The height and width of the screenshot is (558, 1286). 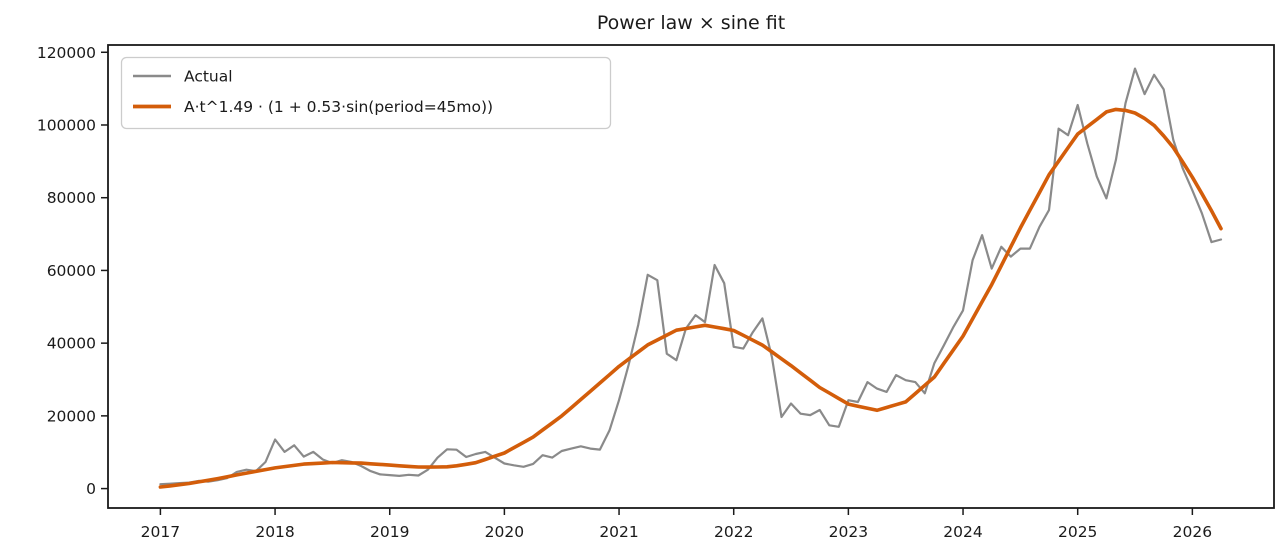 I want to click on y-tick-label: 100000, so click(x=66, y=125).